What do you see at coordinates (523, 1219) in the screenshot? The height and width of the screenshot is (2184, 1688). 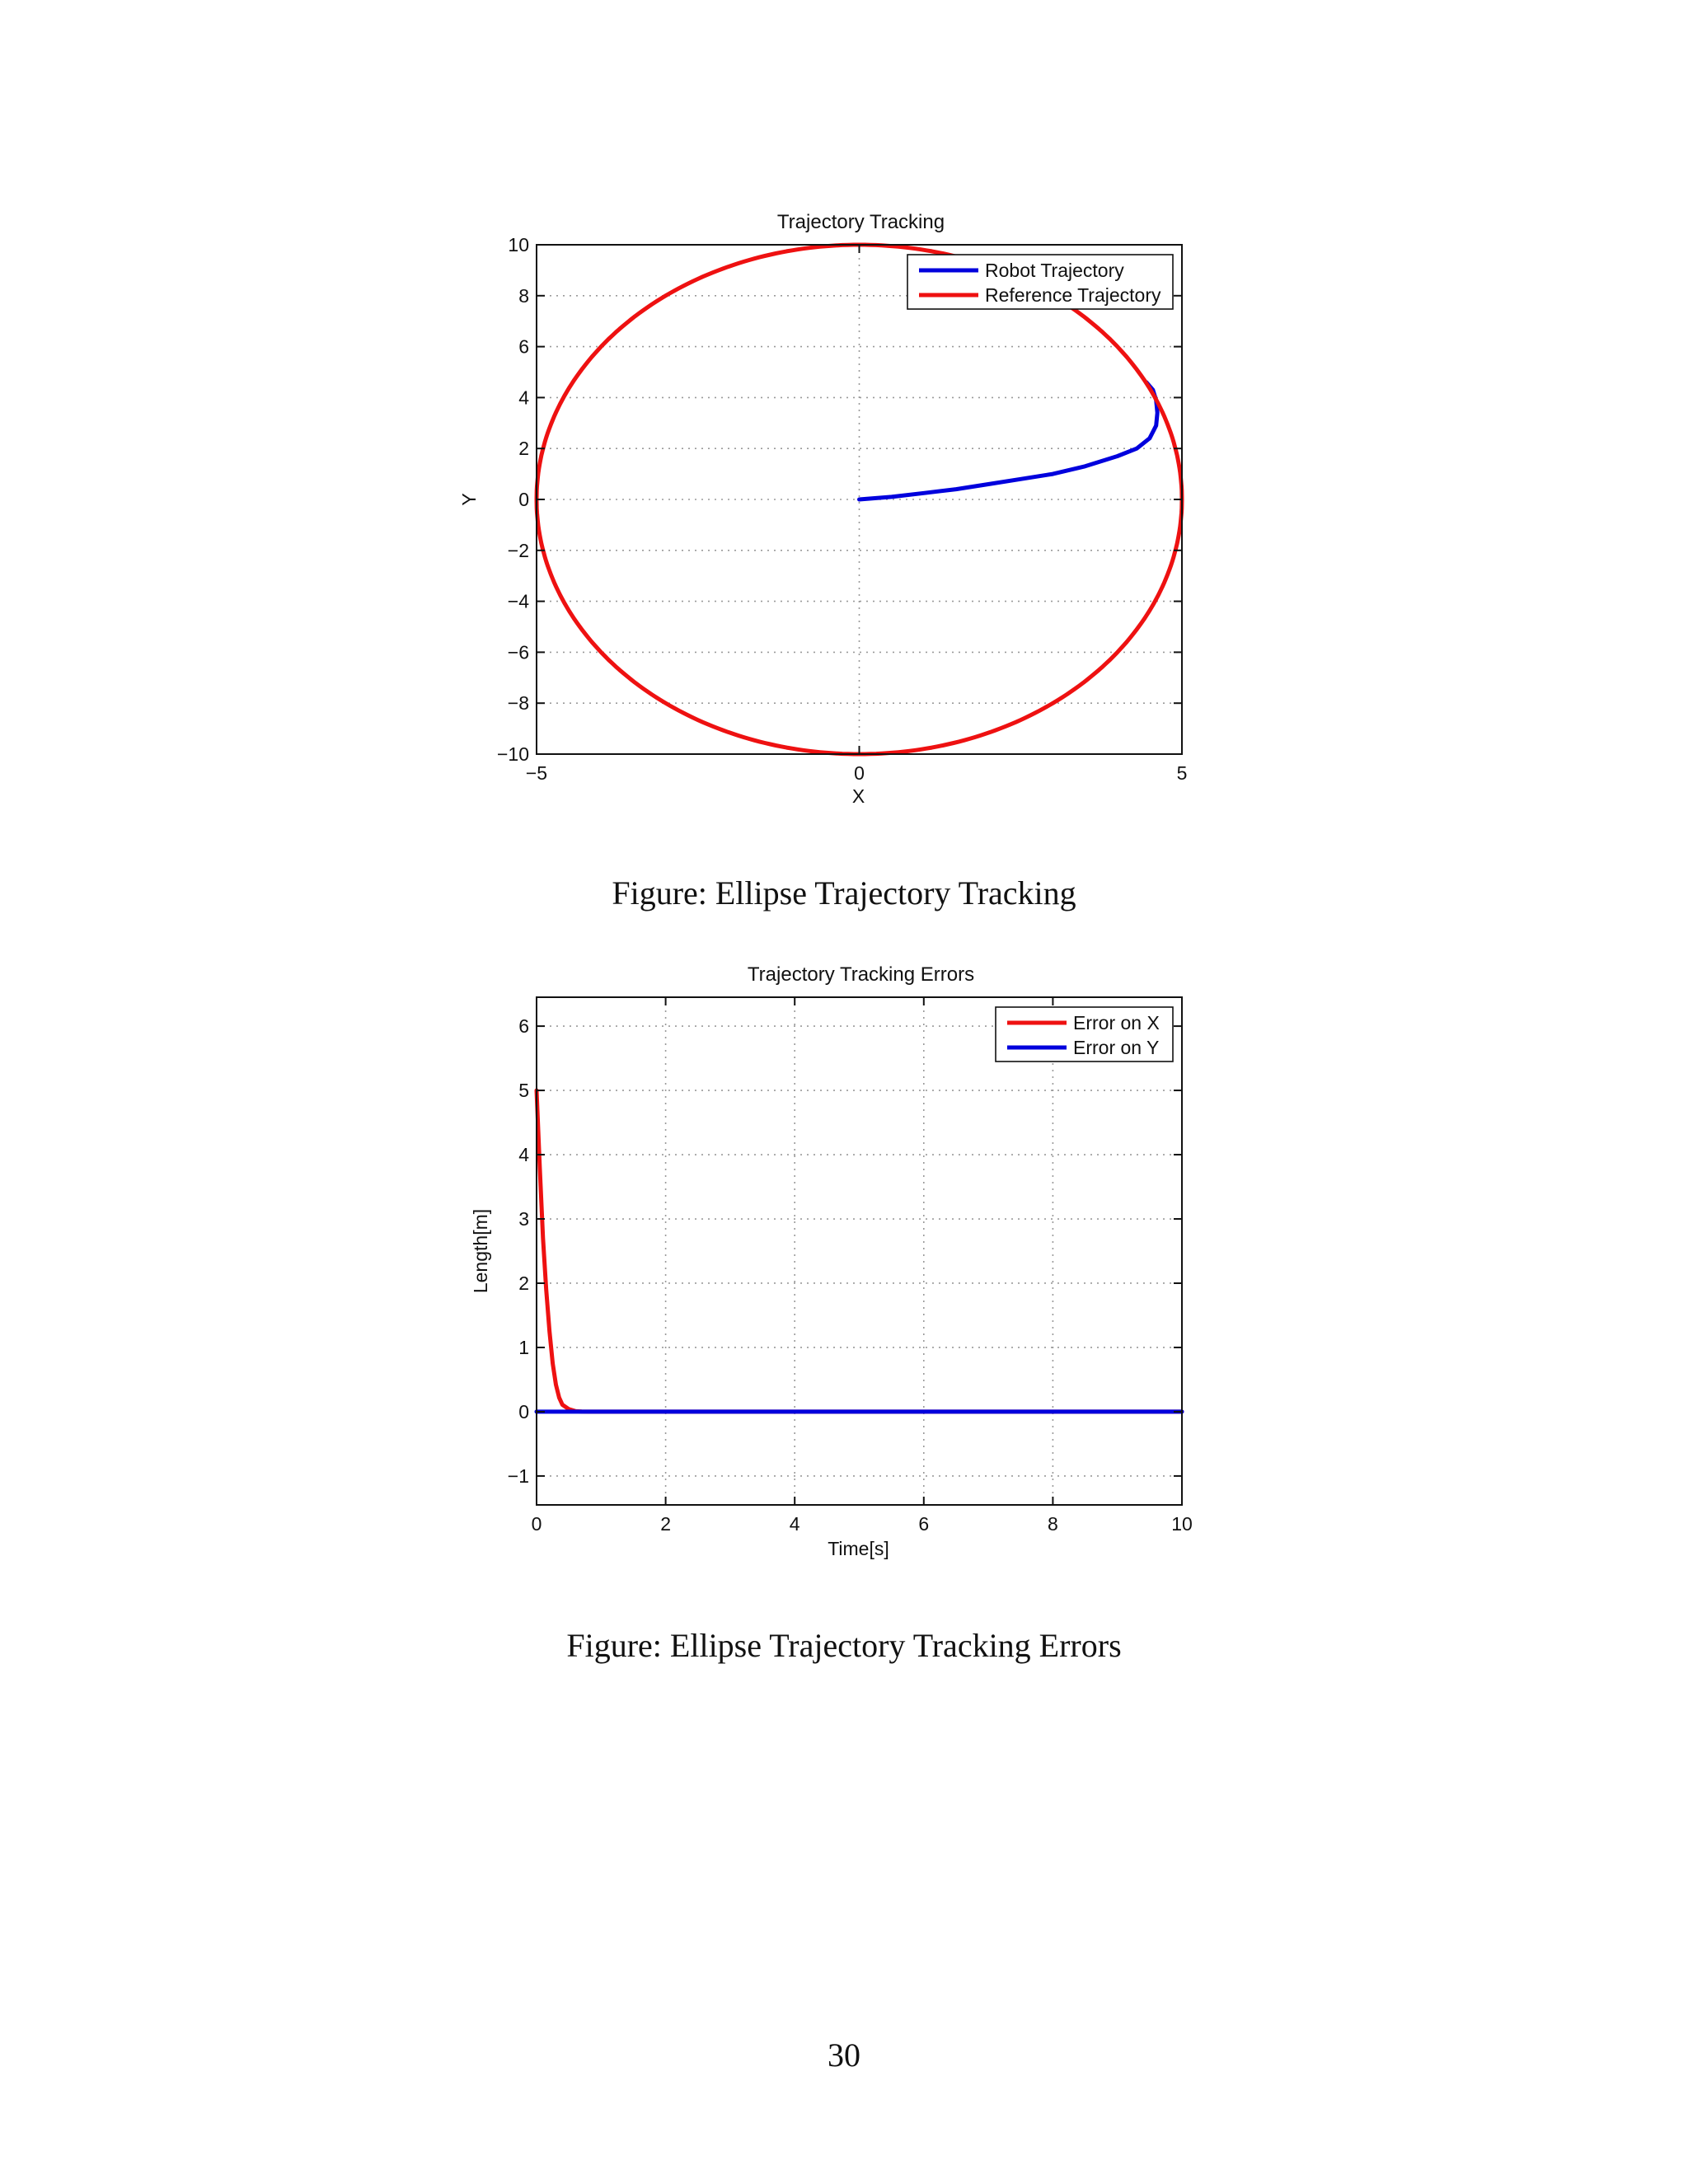 I see `y-tick-label: 3` at bounding box center [523, 1219].